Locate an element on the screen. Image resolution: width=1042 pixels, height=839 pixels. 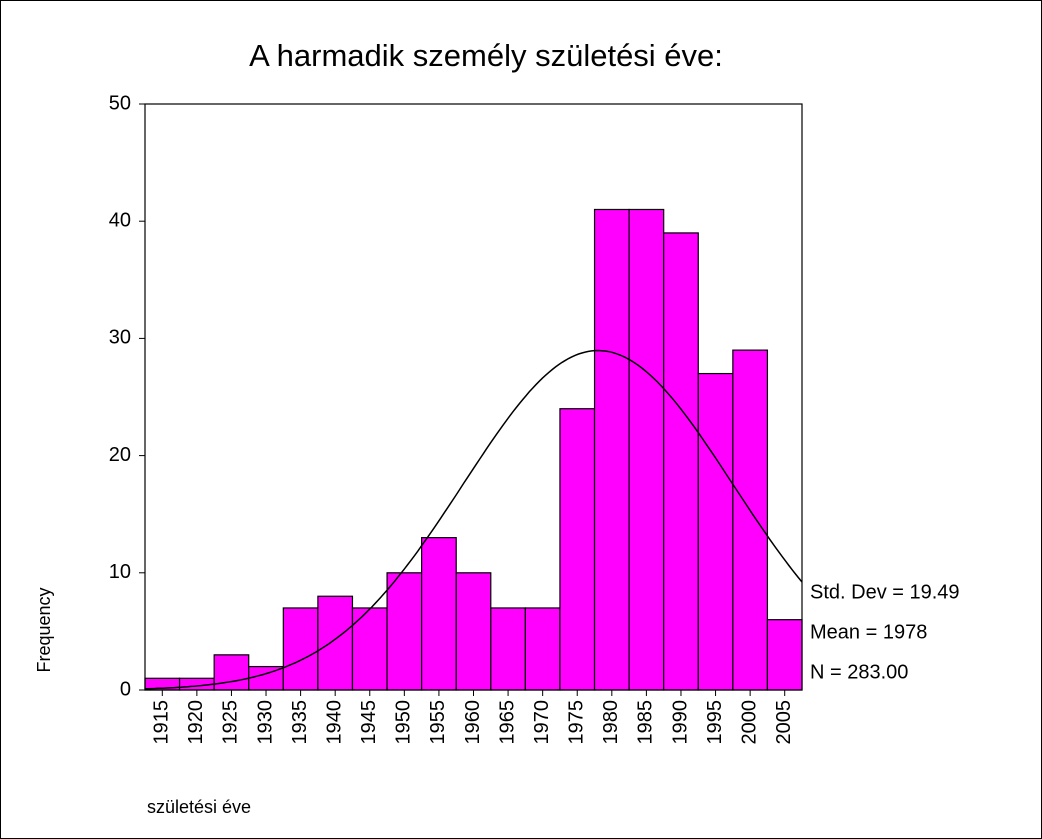
chart-title: A harmadik személy születési éve: is located at coordinates (486, 55).